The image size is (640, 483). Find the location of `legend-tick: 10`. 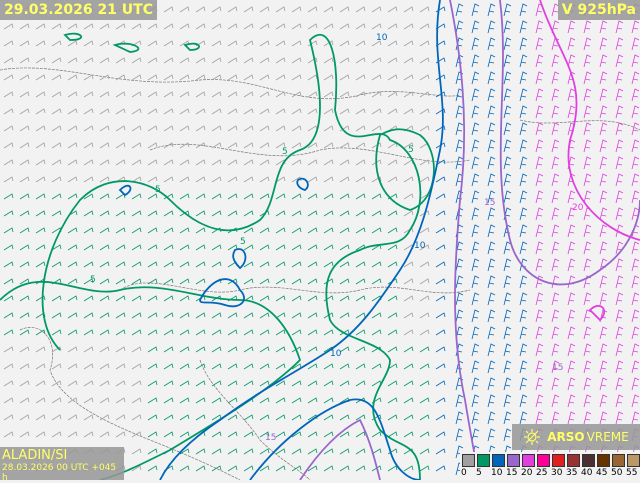

legend-tick: 10 is located at coordinates (497, 473).